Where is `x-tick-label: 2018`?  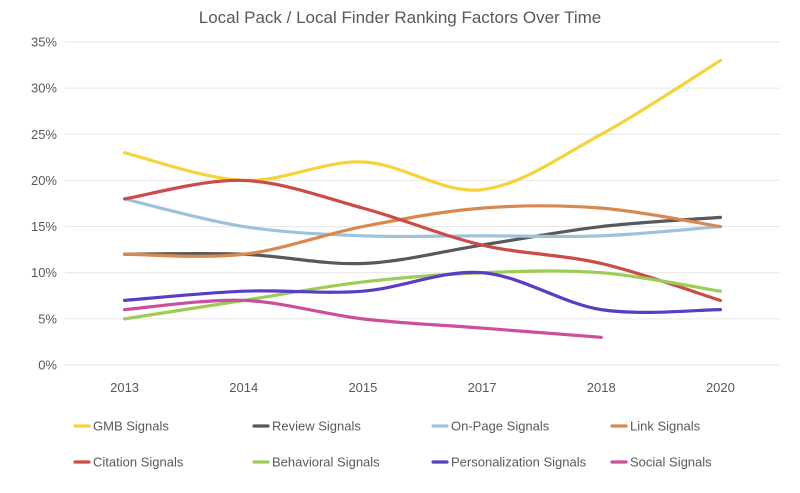 x-tick-label: 2018 is located at coordinates (601, 387).